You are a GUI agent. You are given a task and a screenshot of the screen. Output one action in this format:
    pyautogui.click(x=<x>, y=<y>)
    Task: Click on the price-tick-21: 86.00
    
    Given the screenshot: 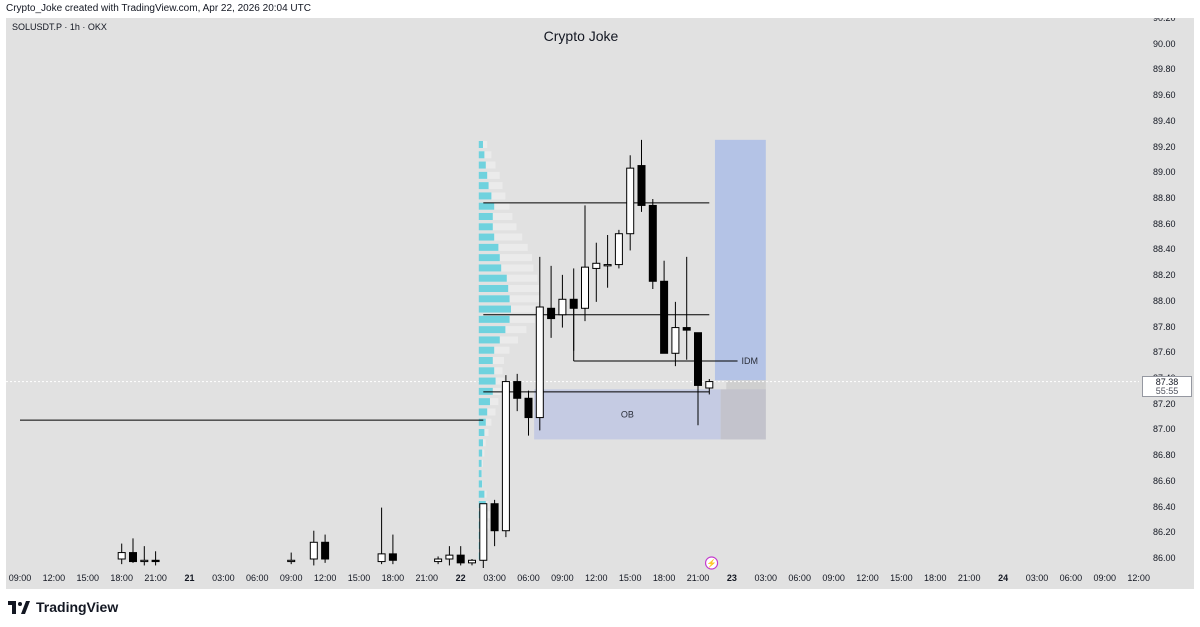 What is the action you would take?
    pyautogui.click(x=1164, y=558)
    